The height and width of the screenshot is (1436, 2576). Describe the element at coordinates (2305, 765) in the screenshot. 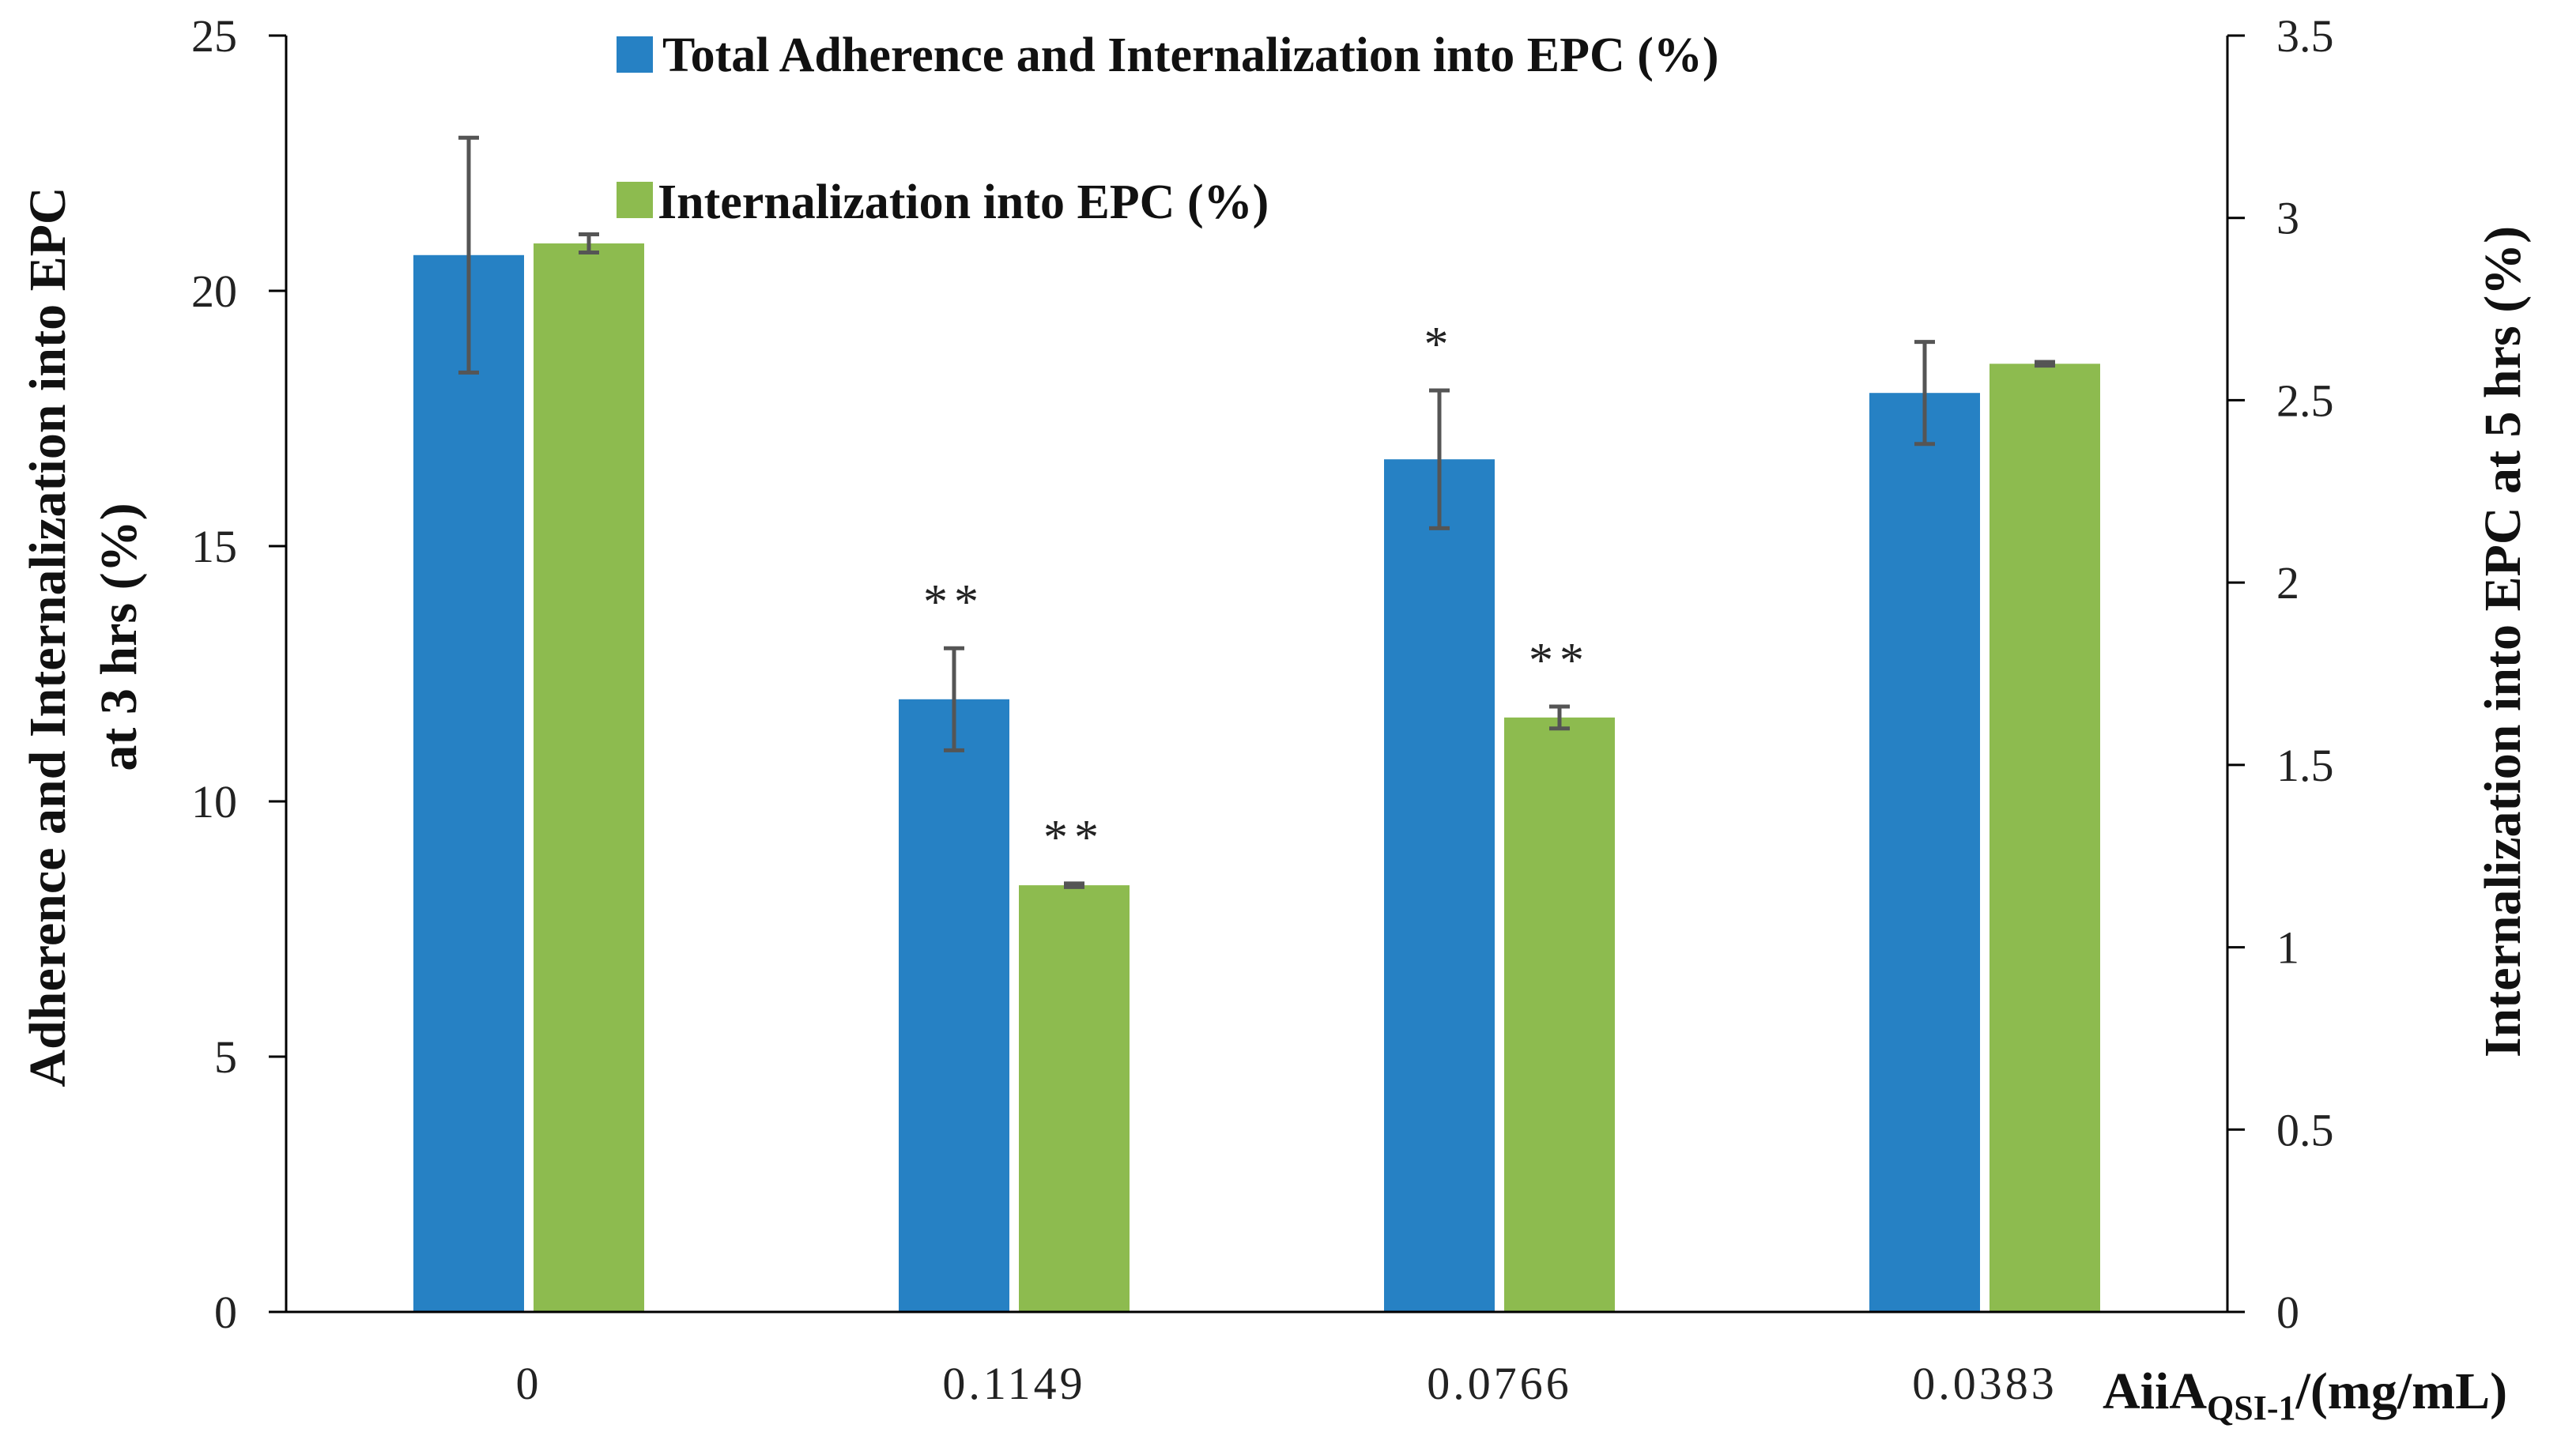

I see `right-y-tick-label: 1.5` at that location.